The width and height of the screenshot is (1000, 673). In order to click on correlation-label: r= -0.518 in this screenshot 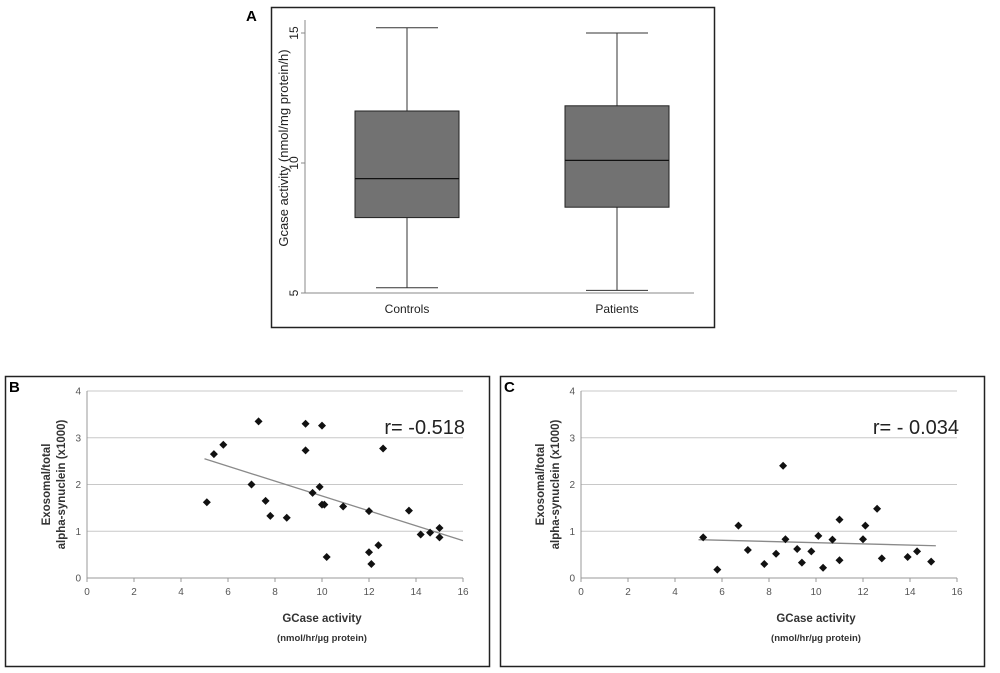, I will do `click(424, 428)`.